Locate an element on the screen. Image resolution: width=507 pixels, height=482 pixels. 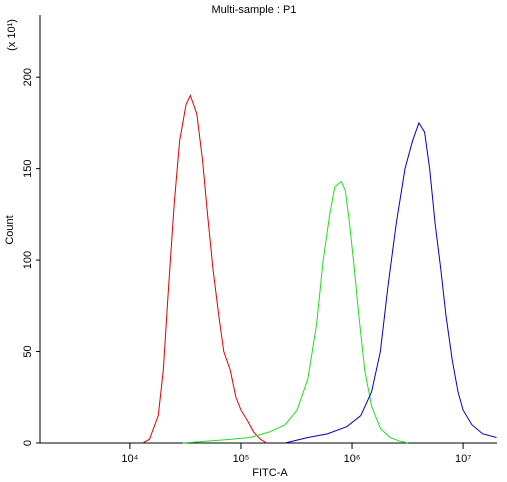
x-tick-label: 10⁷ is located at coordinates (463, 459).